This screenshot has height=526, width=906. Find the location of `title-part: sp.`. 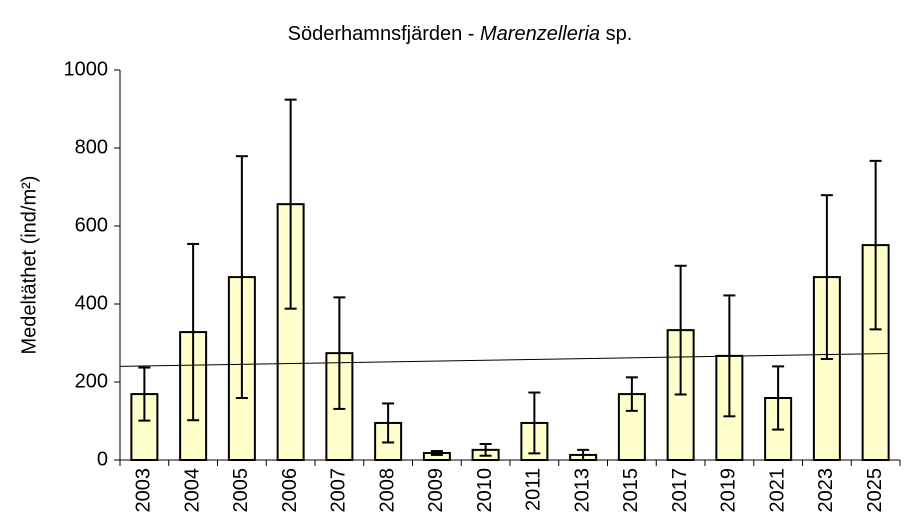

title-part: sp. is located at coordinates (616, 34).